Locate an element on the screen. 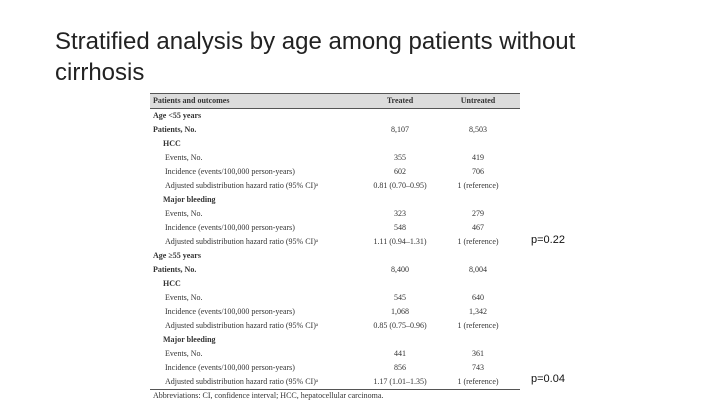  table-cell: 0.85 (0.75–0.96) is located at coordinates (400, 325).